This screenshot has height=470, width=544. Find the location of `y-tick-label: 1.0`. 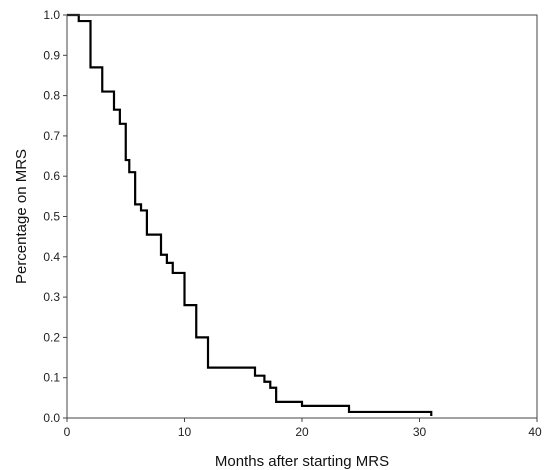

y-tick-label: 1.0 is located at coordinates (51, 15).